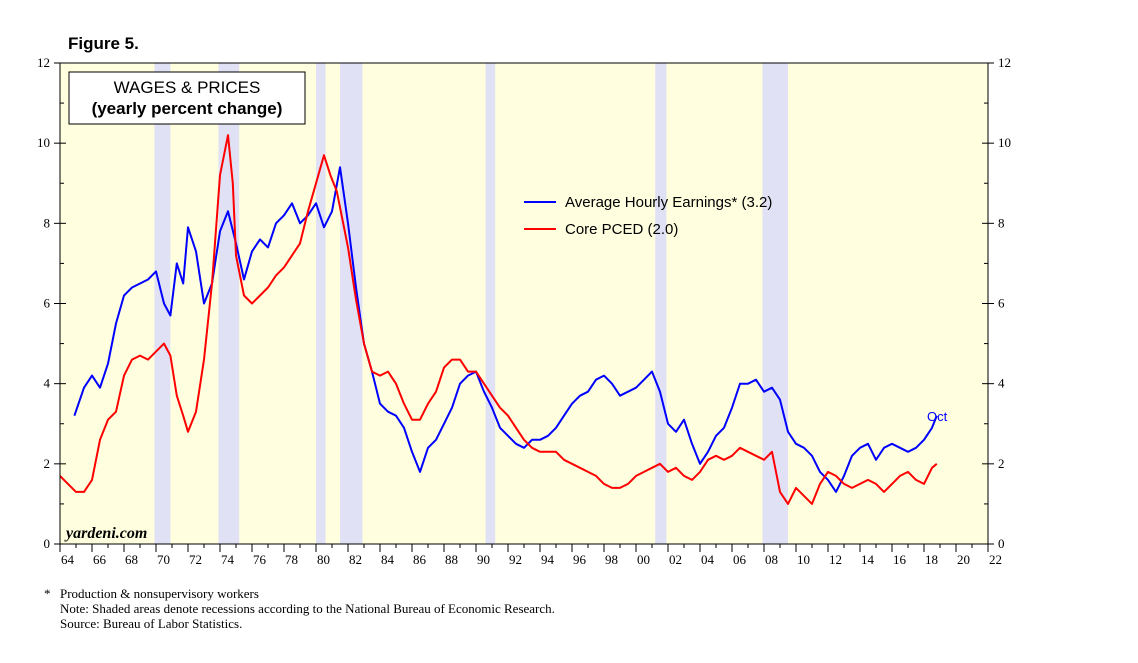 The width and height of the screenshot is (1138, 663). I want to click on x-tick-label: 70, so click(163, 559).